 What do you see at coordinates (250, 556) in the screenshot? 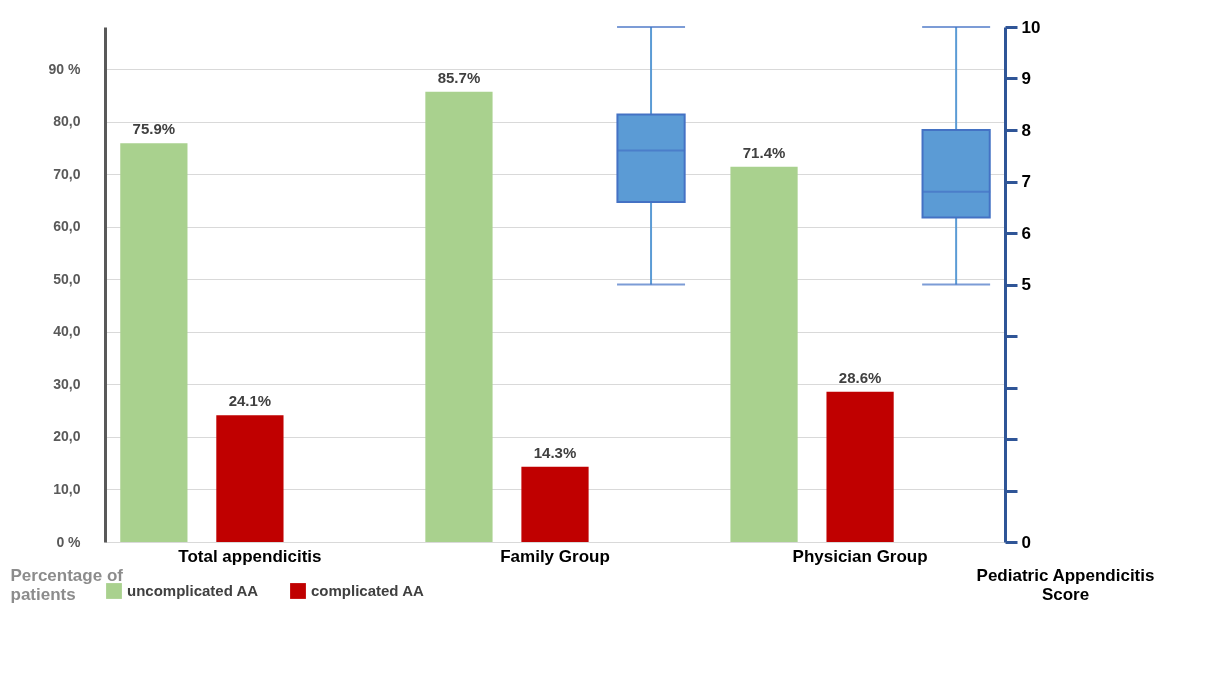
I see `x-tick-label: Total appendicitis` at bounding box center [250, 556].